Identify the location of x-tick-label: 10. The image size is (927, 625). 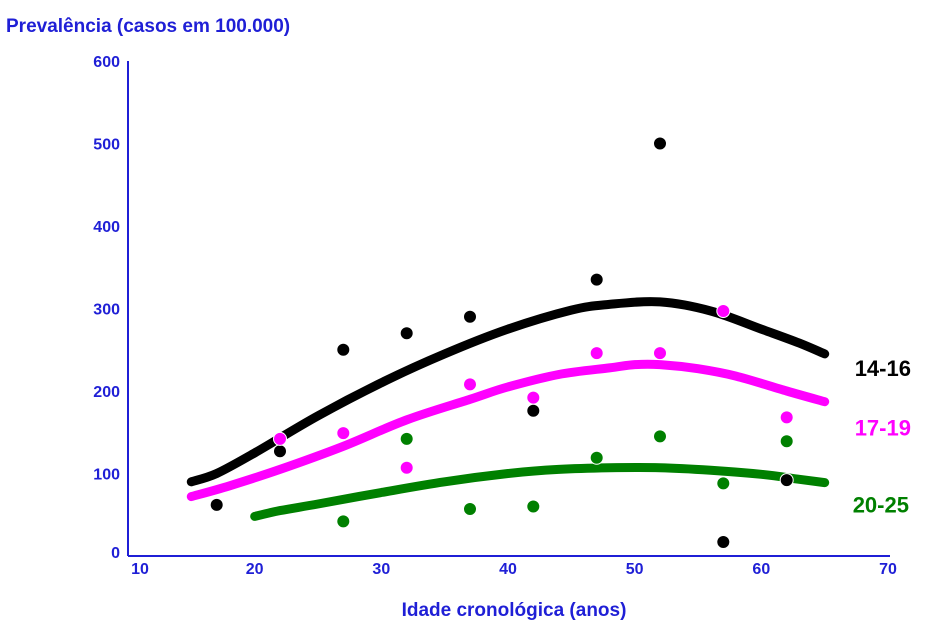
(140, 569).